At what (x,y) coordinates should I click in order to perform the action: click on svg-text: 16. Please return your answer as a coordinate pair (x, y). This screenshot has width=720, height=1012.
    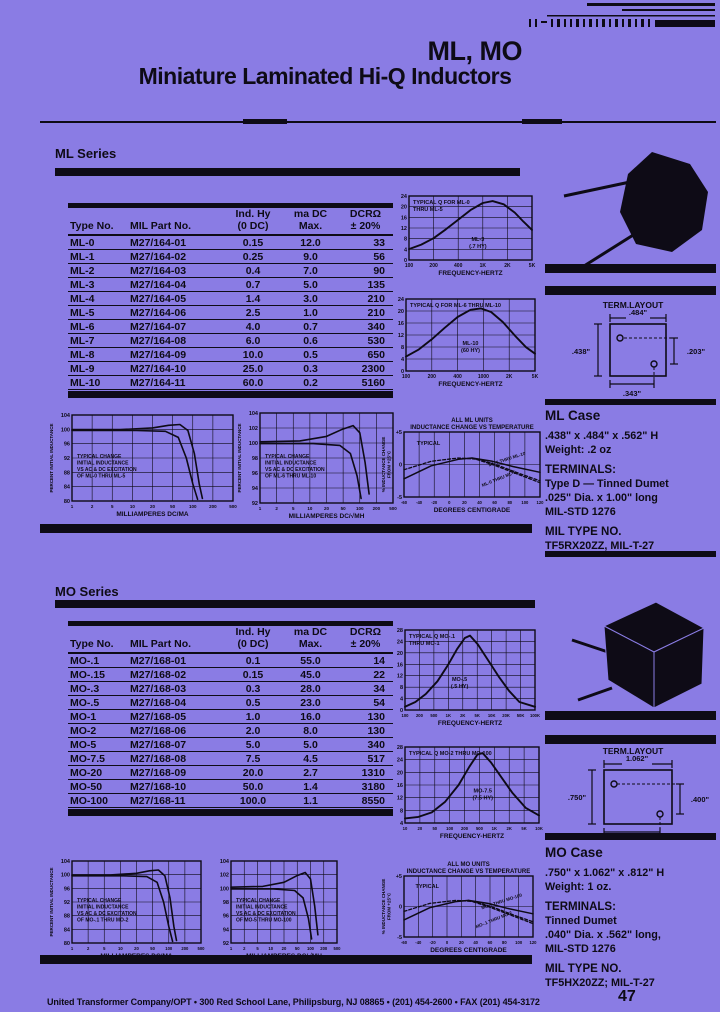
    Looking at the image, I should click on (401, 324).